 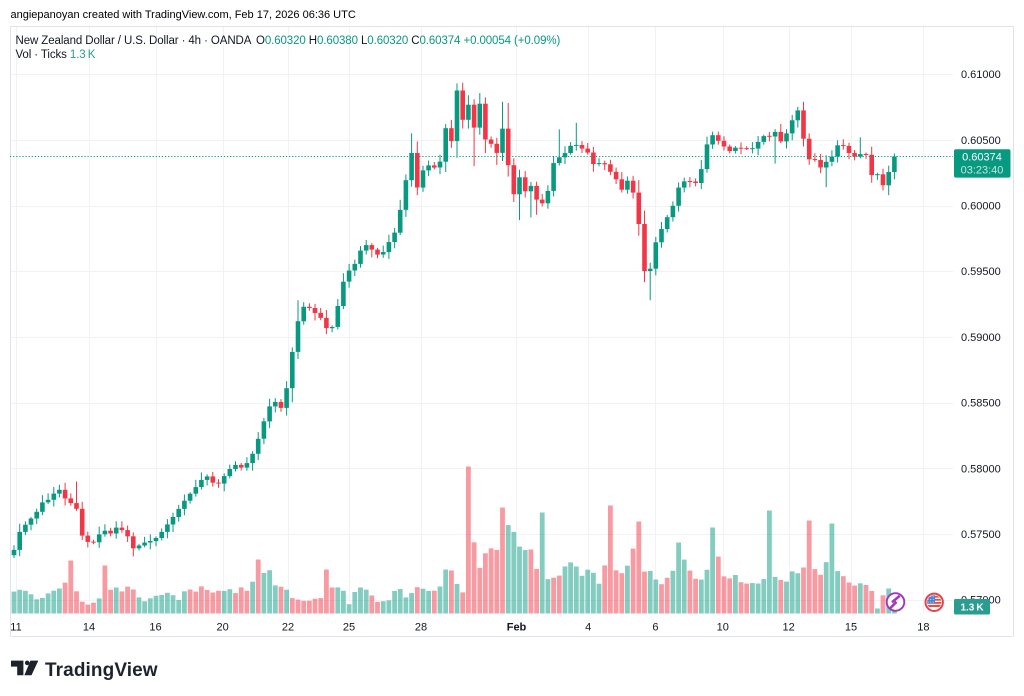 What do you see at coordinates (349, 628) in the screenshot?
I see `svg-text: 25` at bounding box center [349, 628].